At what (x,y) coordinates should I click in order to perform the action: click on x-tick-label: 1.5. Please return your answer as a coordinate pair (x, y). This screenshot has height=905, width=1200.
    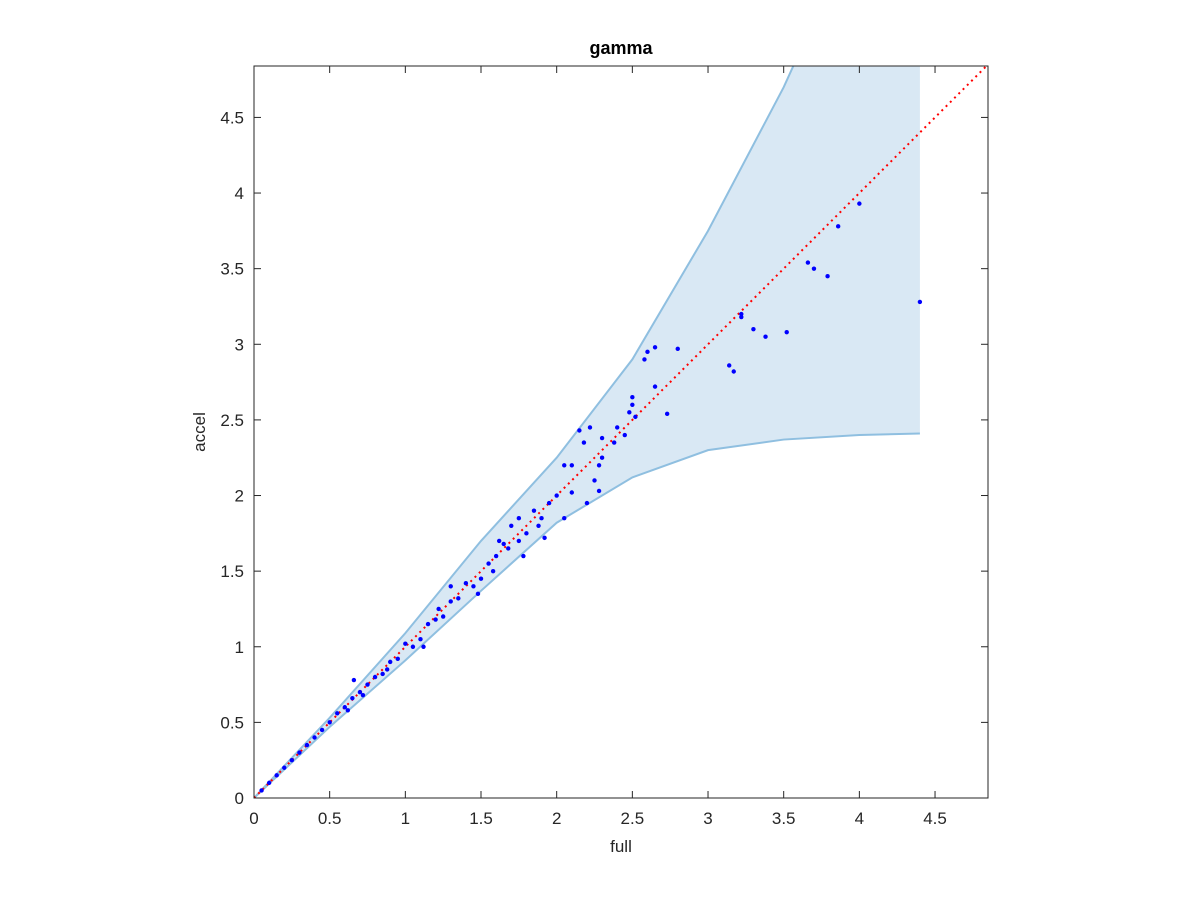
    Looking at the image, I should click on (481, 818).